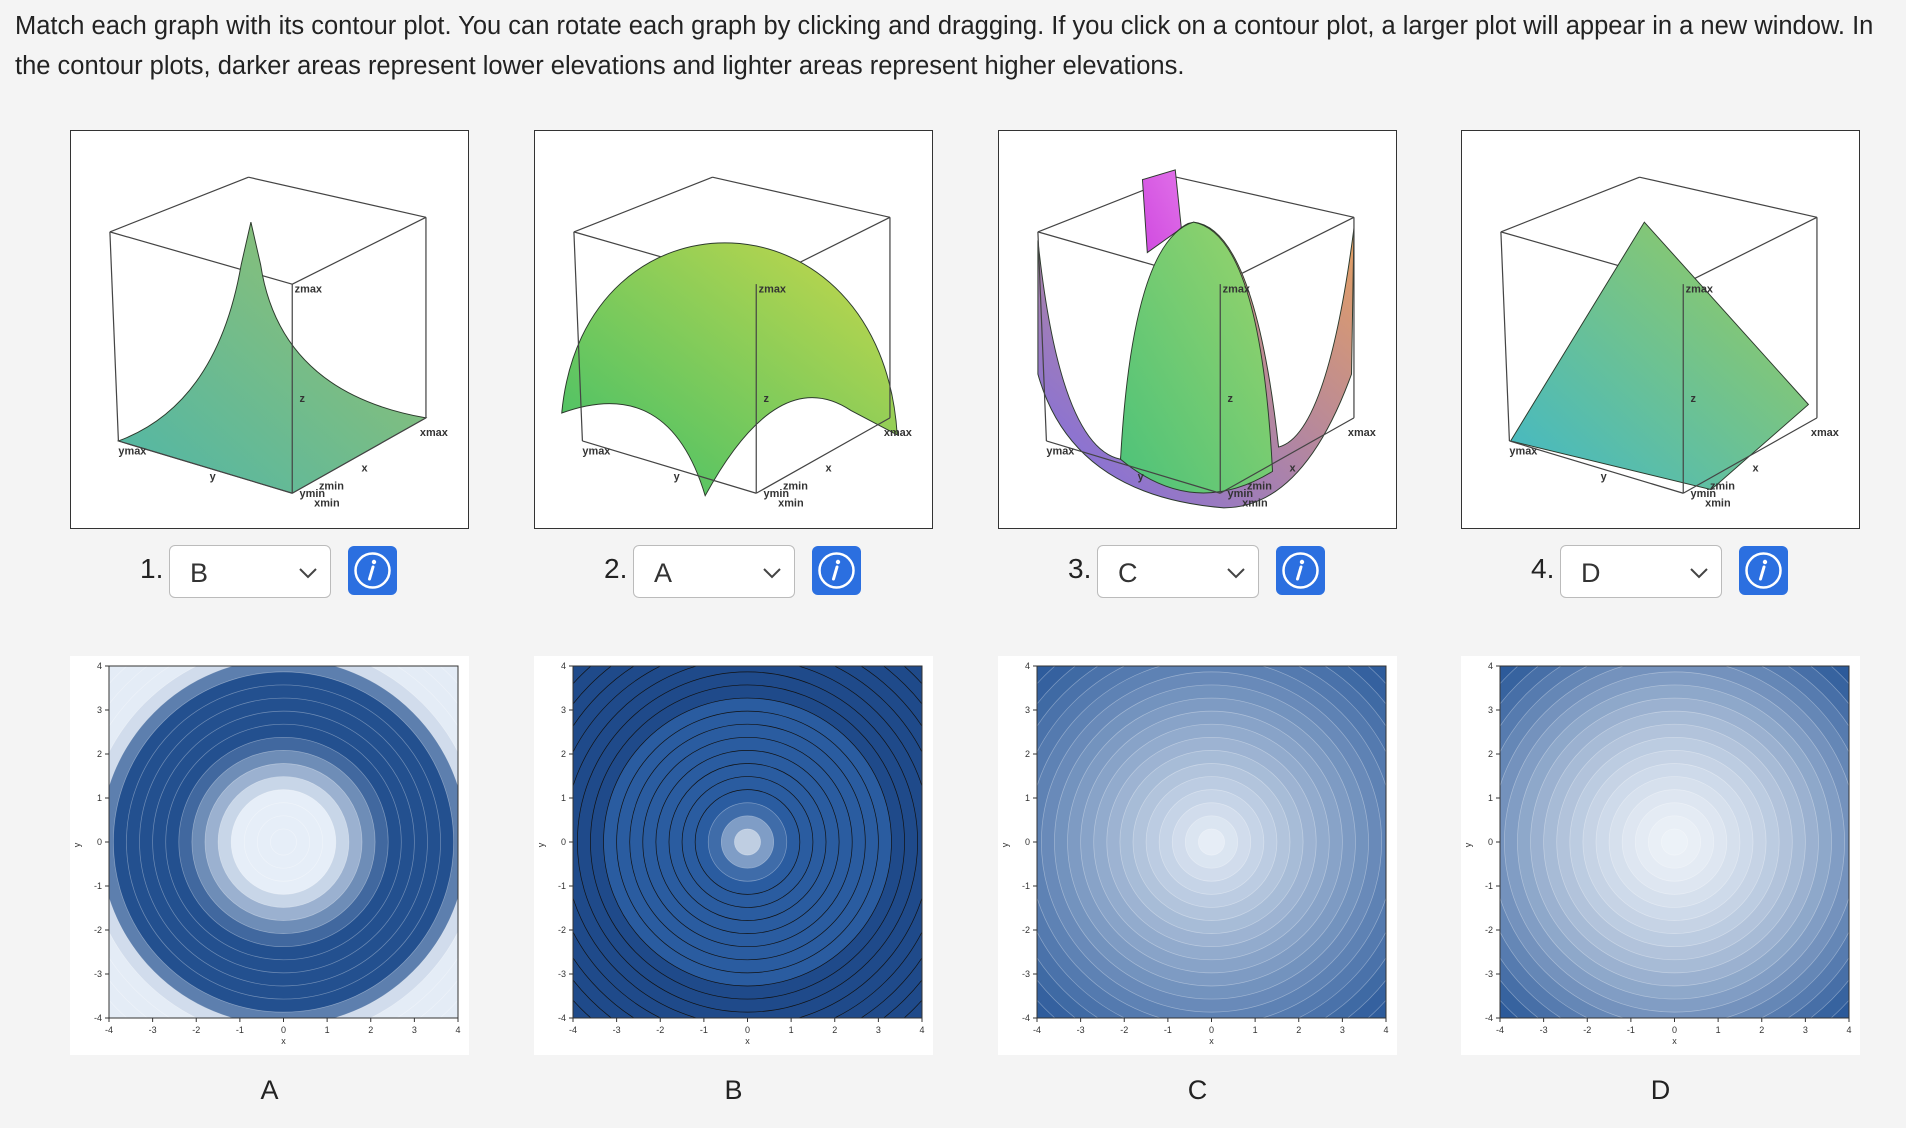  What do you see at coordinates (99, 710) in the screenshot?
I see `y-tick-label: 3` at bounding box center [99, 710].